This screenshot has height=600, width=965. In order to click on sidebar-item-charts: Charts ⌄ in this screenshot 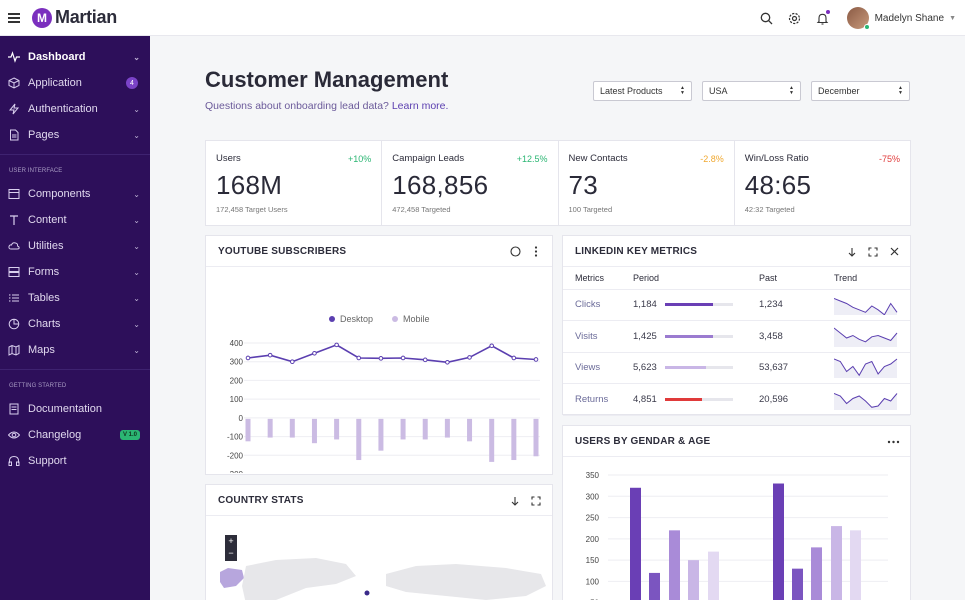, I will do `click(75, 324)`.